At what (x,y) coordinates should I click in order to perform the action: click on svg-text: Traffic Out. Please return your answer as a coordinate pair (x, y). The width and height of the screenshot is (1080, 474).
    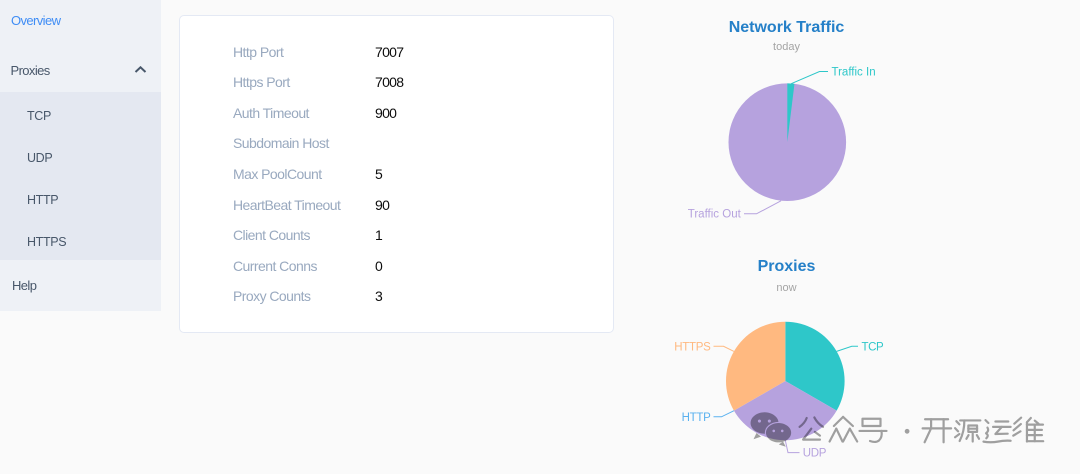
    Looking at the image, I should click on (715, 215).